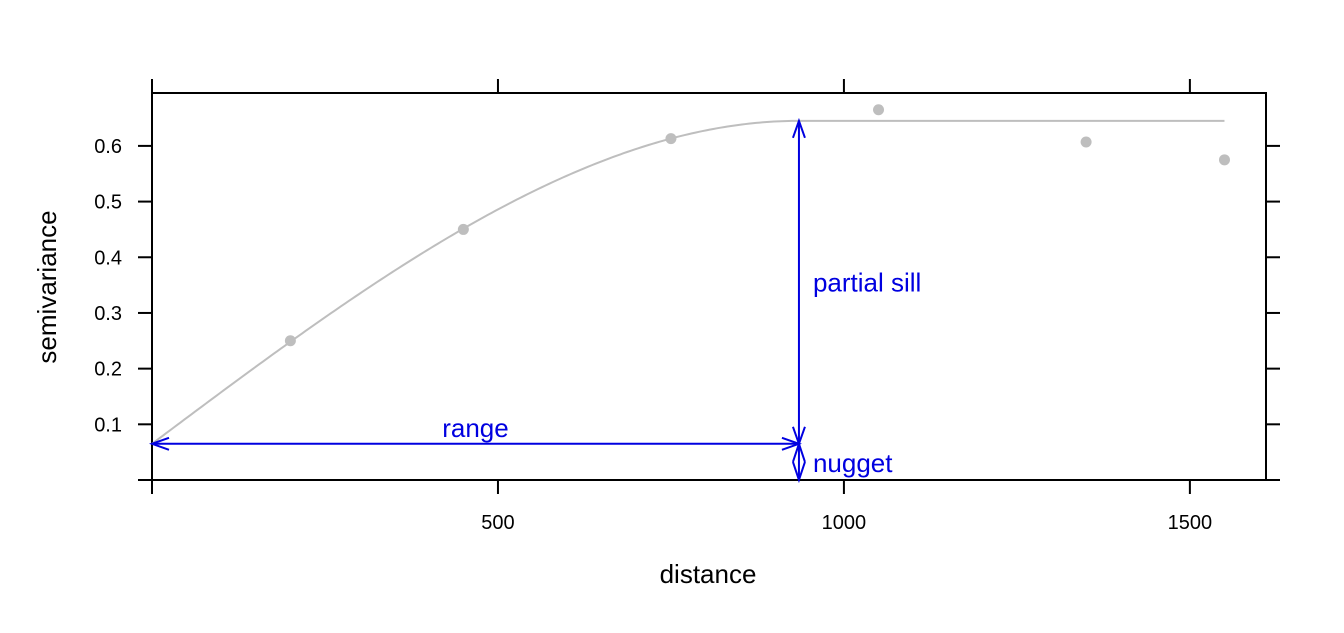 Image resolution: width=1344 pixels, height=633 pixels. Describe the element at coordinates (108, 425) in the screenshot. I see `y-tick-label: 0.1` at that location.